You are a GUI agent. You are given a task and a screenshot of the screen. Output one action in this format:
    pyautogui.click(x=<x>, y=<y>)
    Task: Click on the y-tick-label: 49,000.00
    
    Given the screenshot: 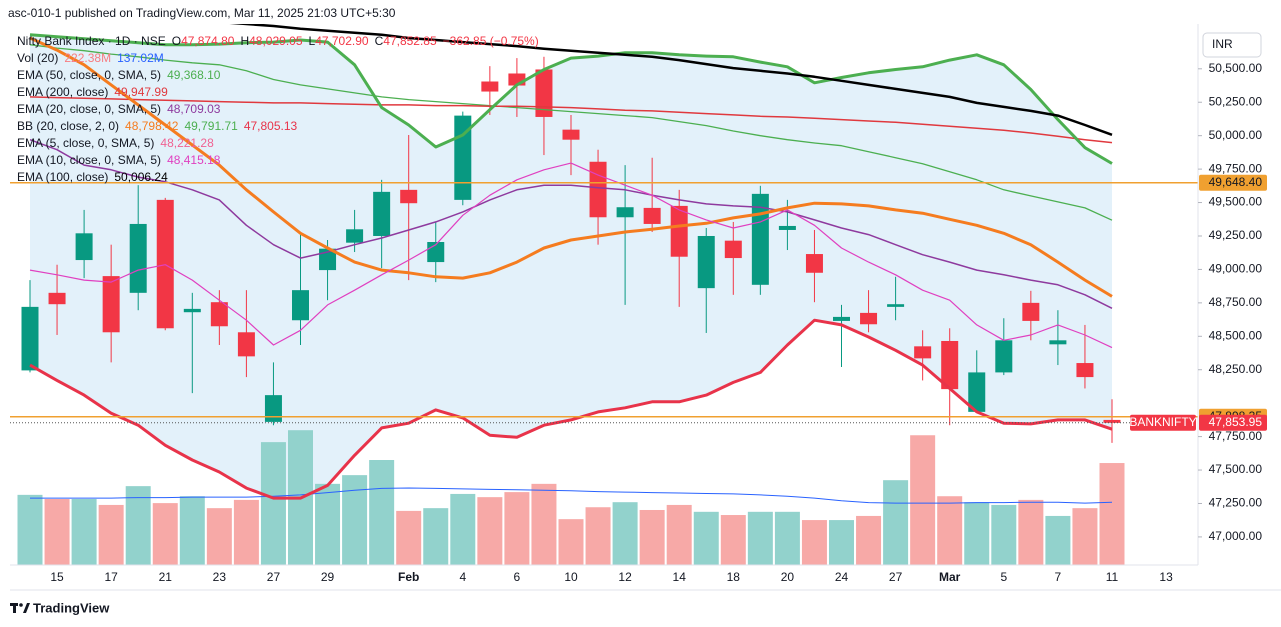 What is the action you would take?
    pyautogui.click(x=1236, y=269)
    